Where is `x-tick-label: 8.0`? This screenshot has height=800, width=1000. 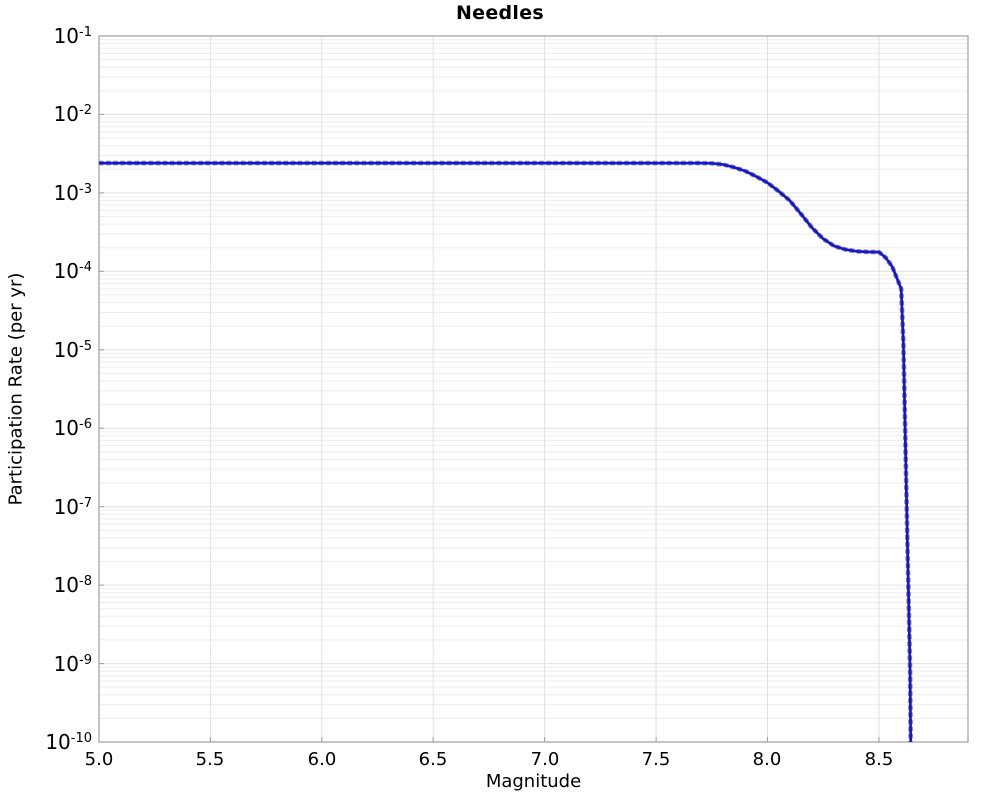
x-tick-label: 8.0 is located at coordinates (767, 759).